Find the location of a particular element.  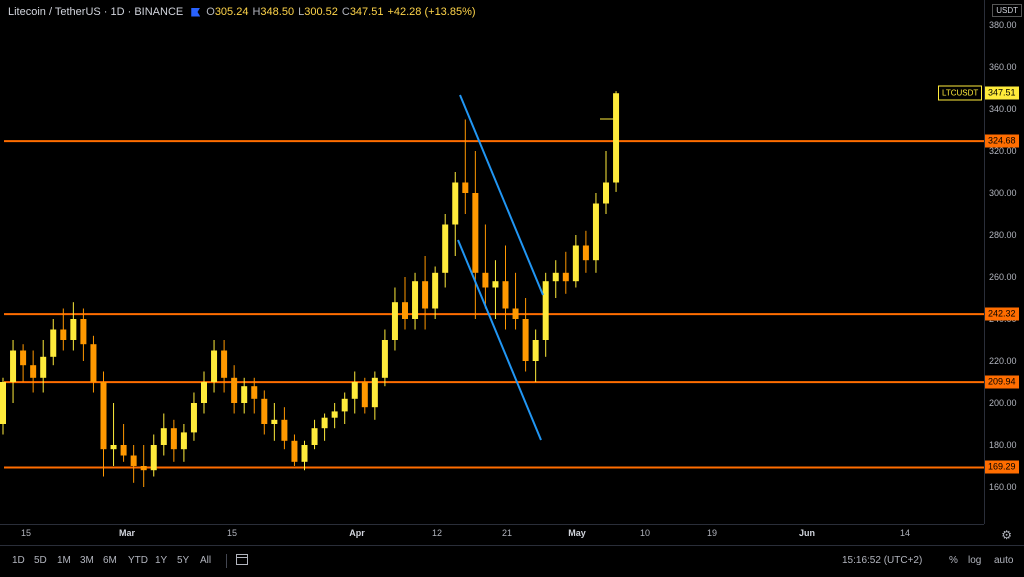

trendline-upper is located at coordinates (501, 195).